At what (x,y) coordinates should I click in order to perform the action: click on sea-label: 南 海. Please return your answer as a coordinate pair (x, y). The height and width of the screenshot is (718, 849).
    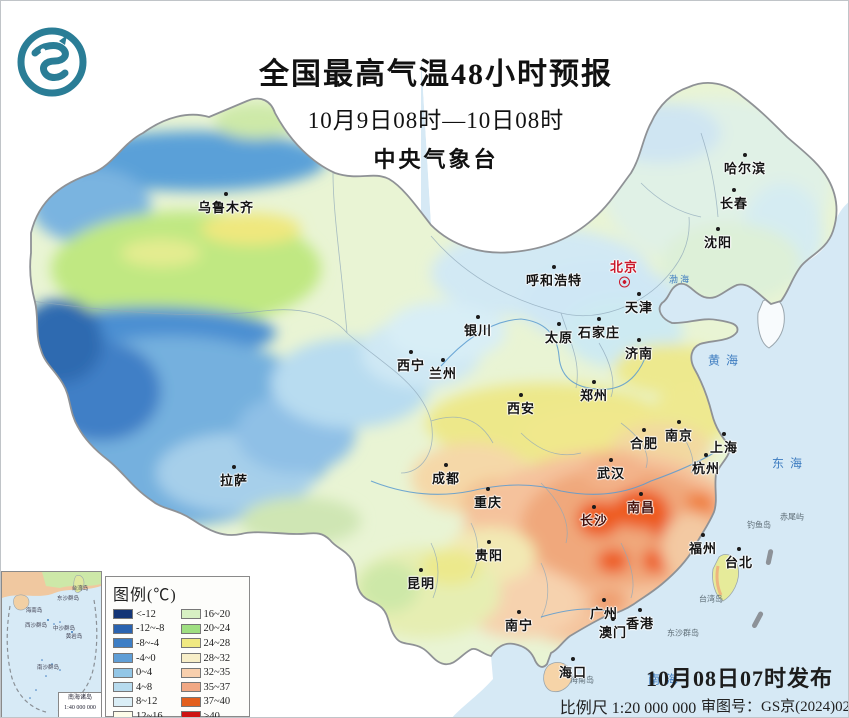
    Looking at the image, I should click on (663, 679).